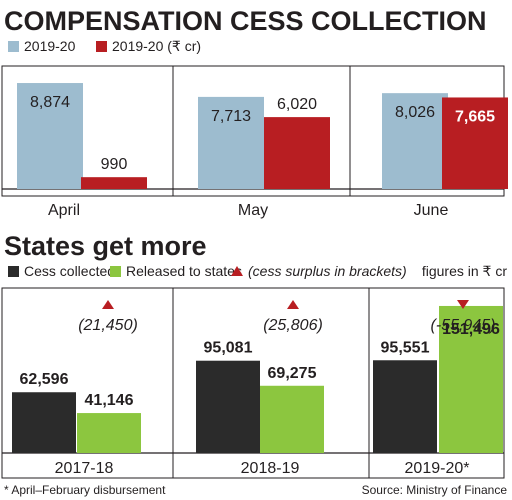 This screenshot has width=512, height=500. Describe the element at coordinates (228, 348) in the screenshot. I see `chart2-value-label-1-2: 95,081` at that location.